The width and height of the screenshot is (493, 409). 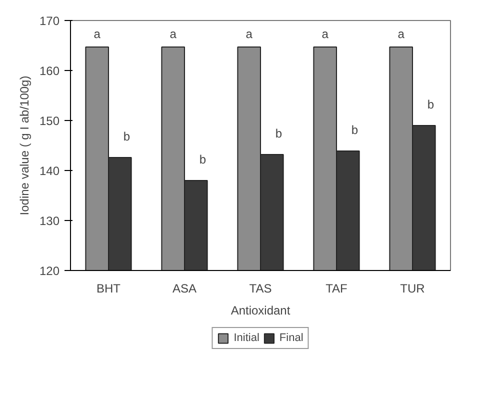 What do you see at coordinates (49, 171) in the screenshot?
I see `y-tick-label: 140` at bounding box center [49, 171].